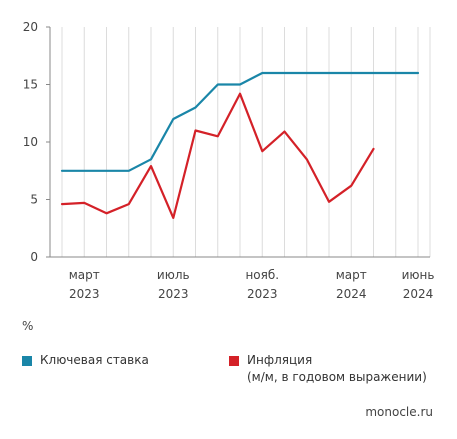  What do you see at coordinates (28, 326) in the screenshot?
I see `unit-label: %` at bounding box center [28, 326].